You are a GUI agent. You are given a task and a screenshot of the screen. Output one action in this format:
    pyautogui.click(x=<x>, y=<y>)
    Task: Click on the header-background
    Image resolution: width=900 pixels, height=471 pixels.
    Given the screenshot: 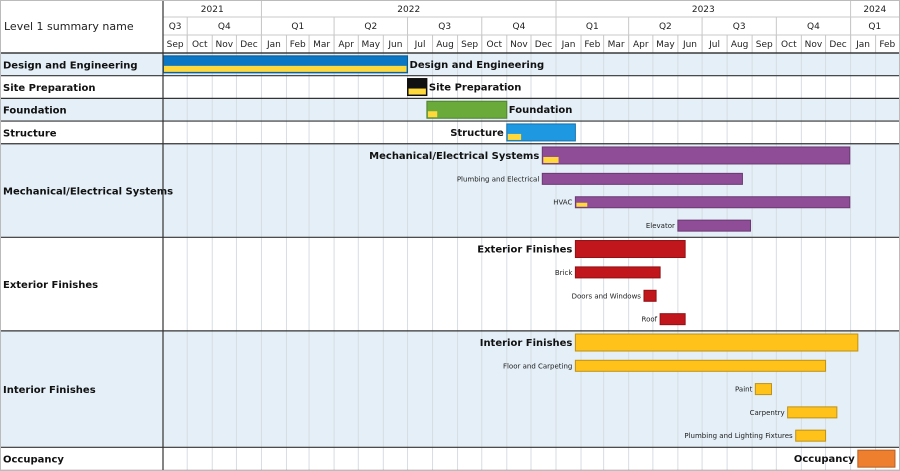 What is the action you would take?
    pyautogui.click(x=450, y=26)
    